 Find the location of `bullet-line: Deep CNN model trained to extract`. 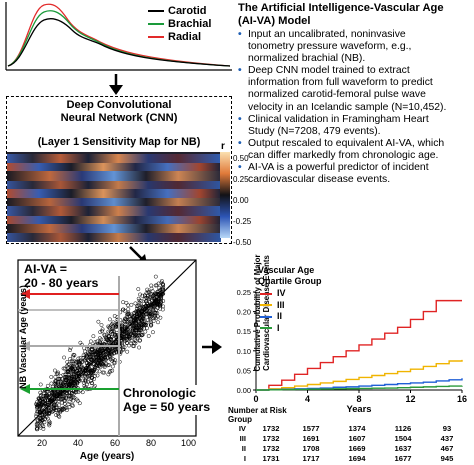

bullet-line: Deep CNN model trained to extract is located at coordinates (329, 71).